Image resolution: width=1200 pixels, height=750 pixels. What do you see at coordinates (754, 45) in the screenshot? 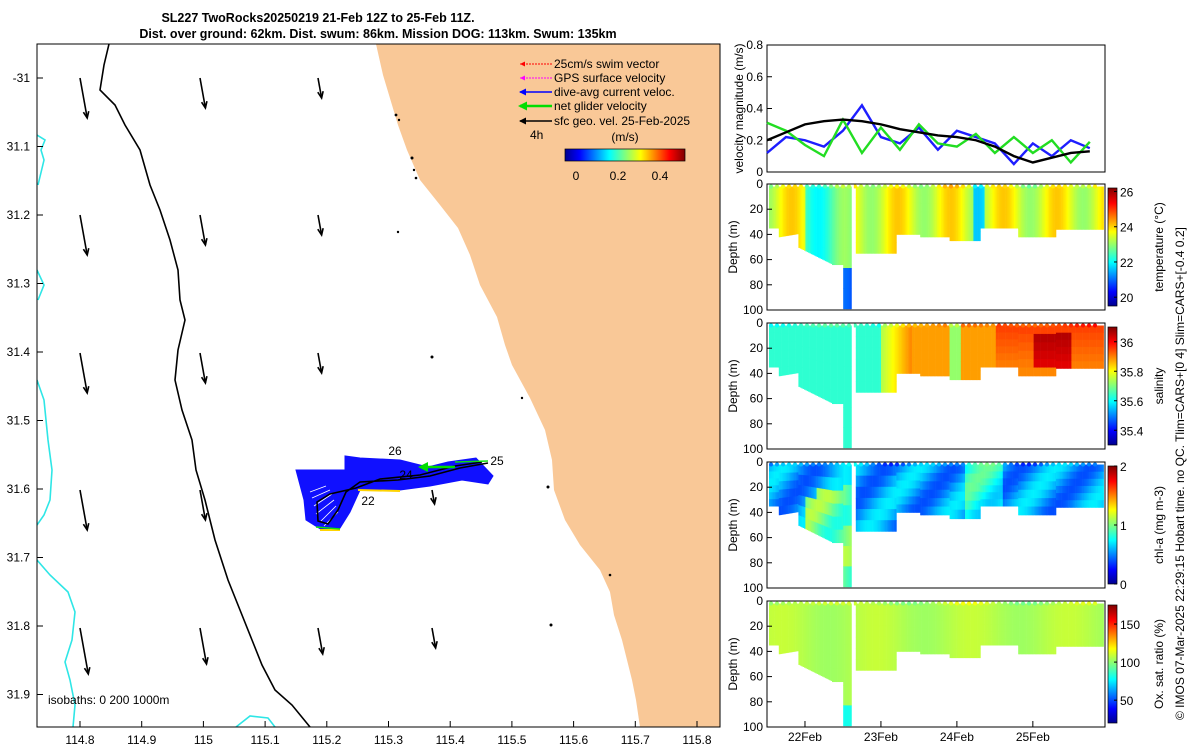
I see `velocity-ytick-label: 0.8` at bounding box center [754, 45].